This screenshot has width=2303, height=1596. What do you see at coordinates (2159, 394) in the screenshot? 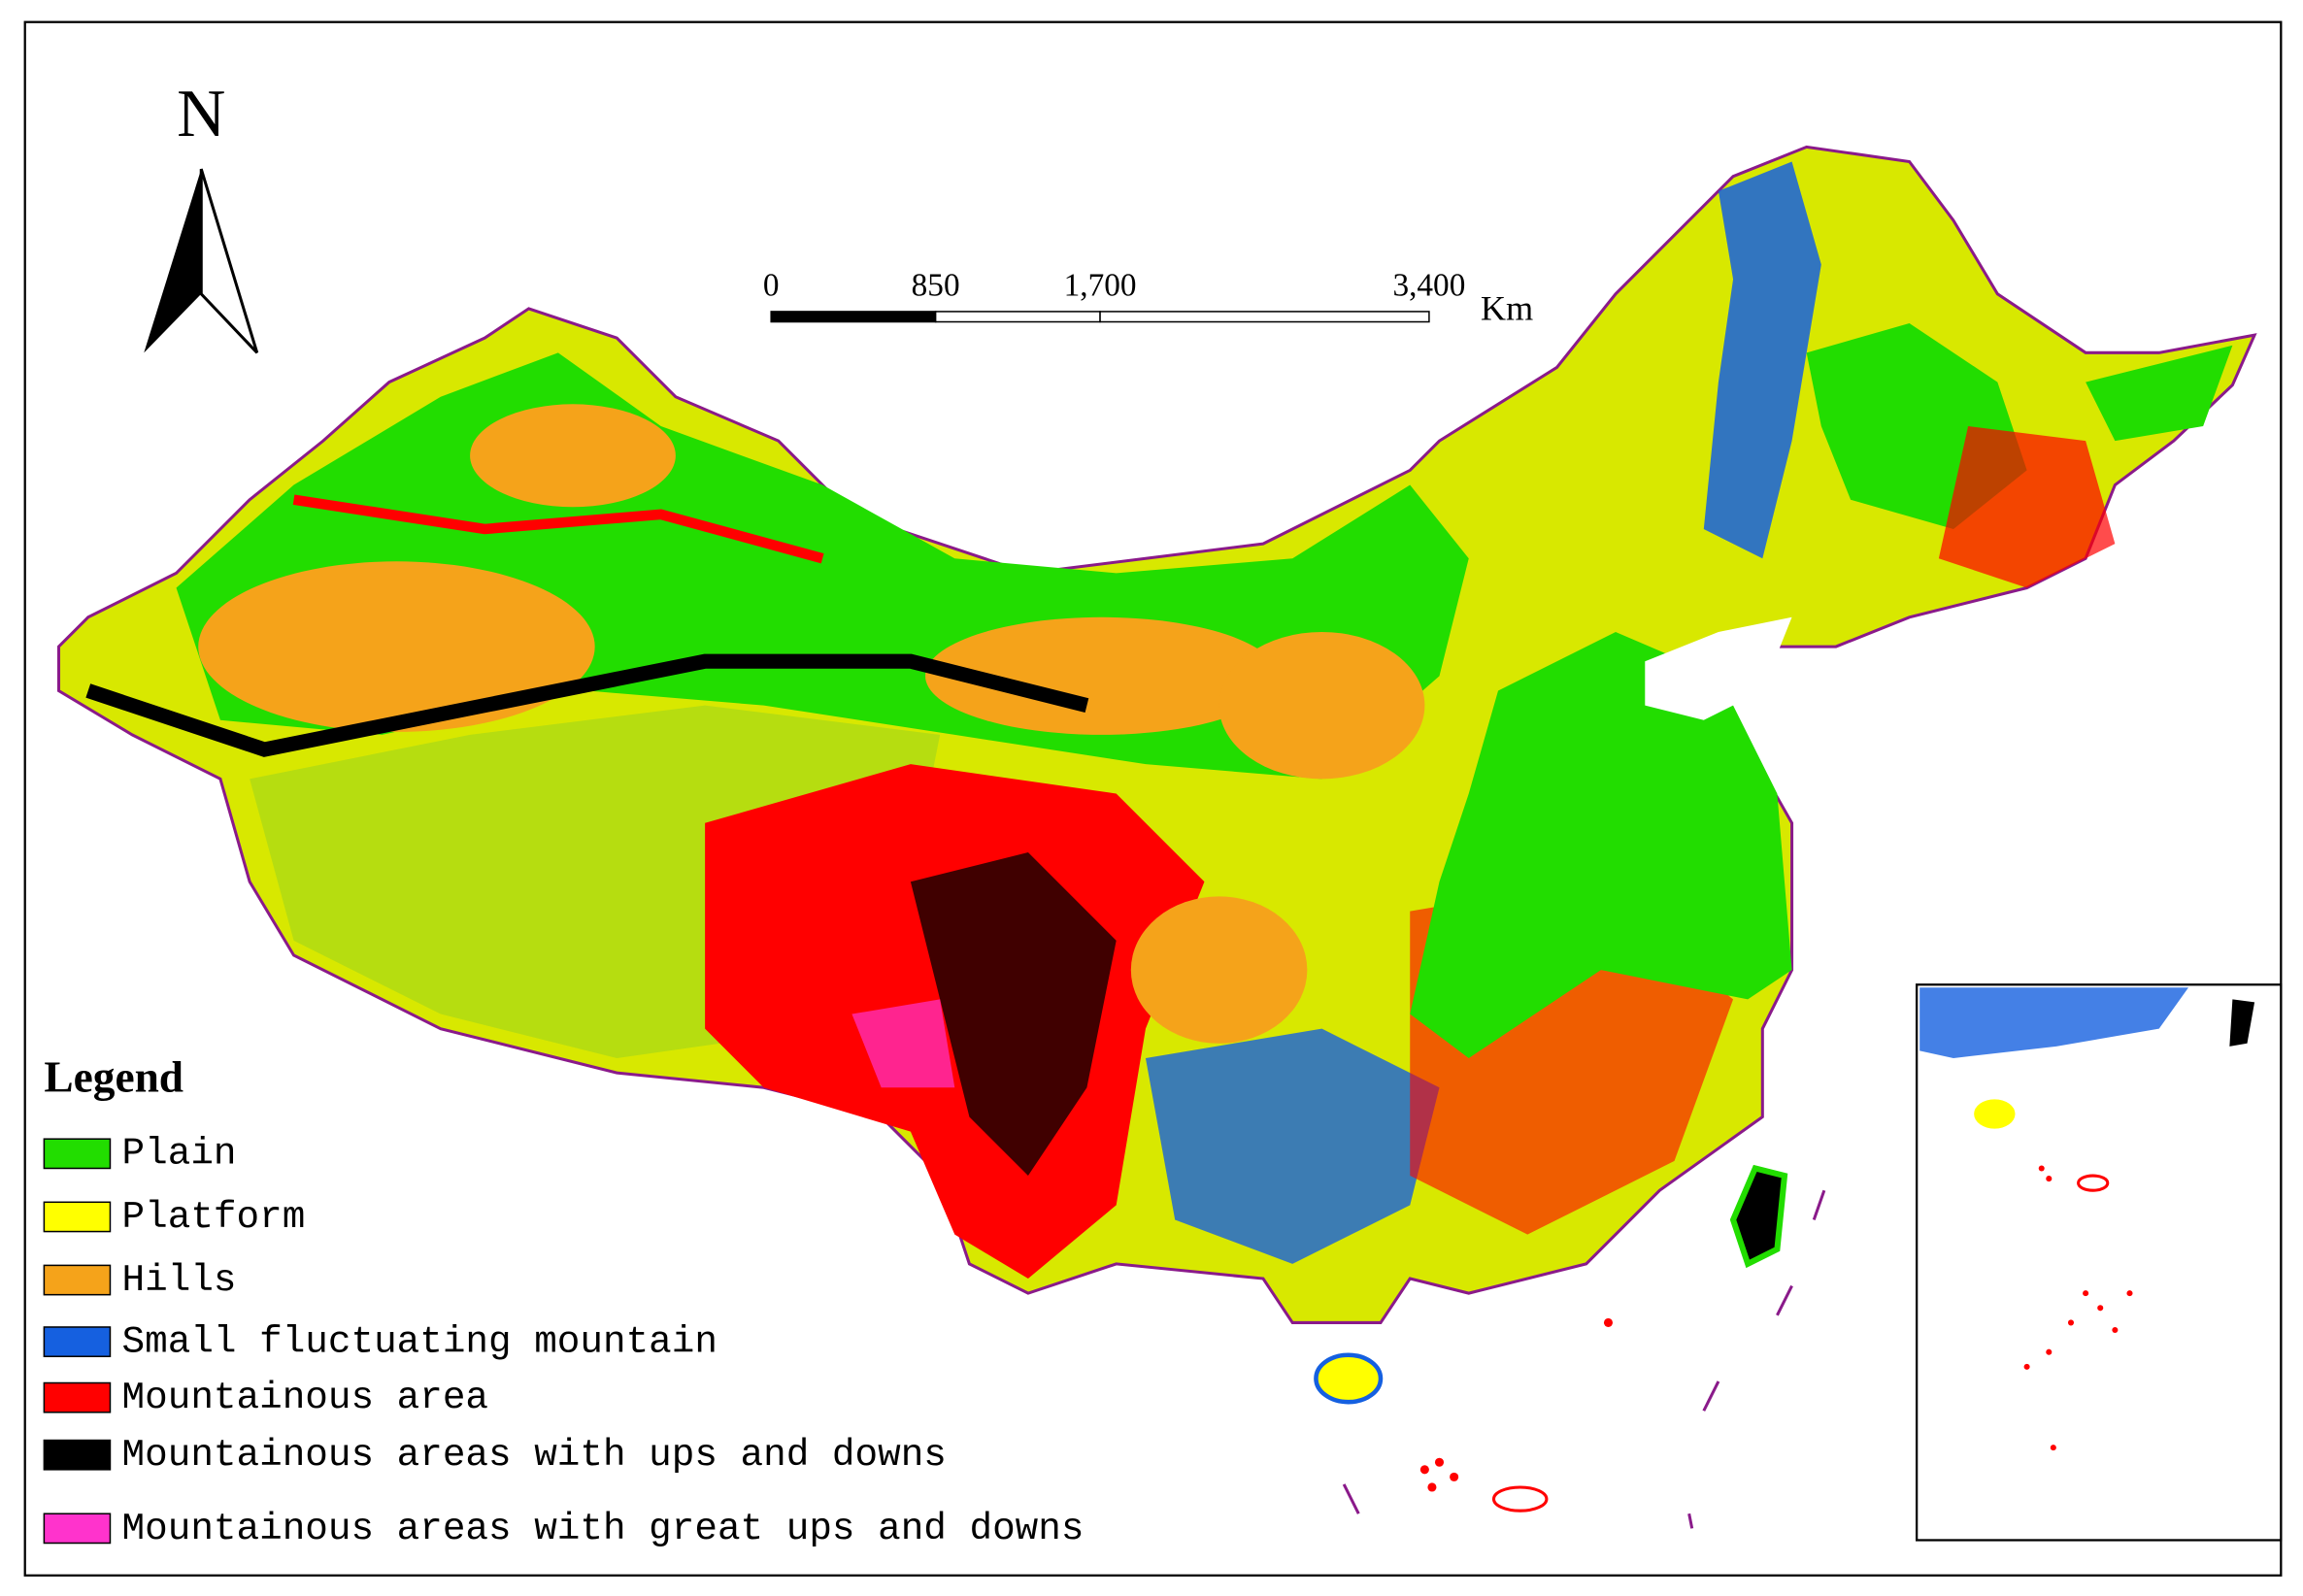
I see `northeast-plain` at bounding box center [2159, 394].